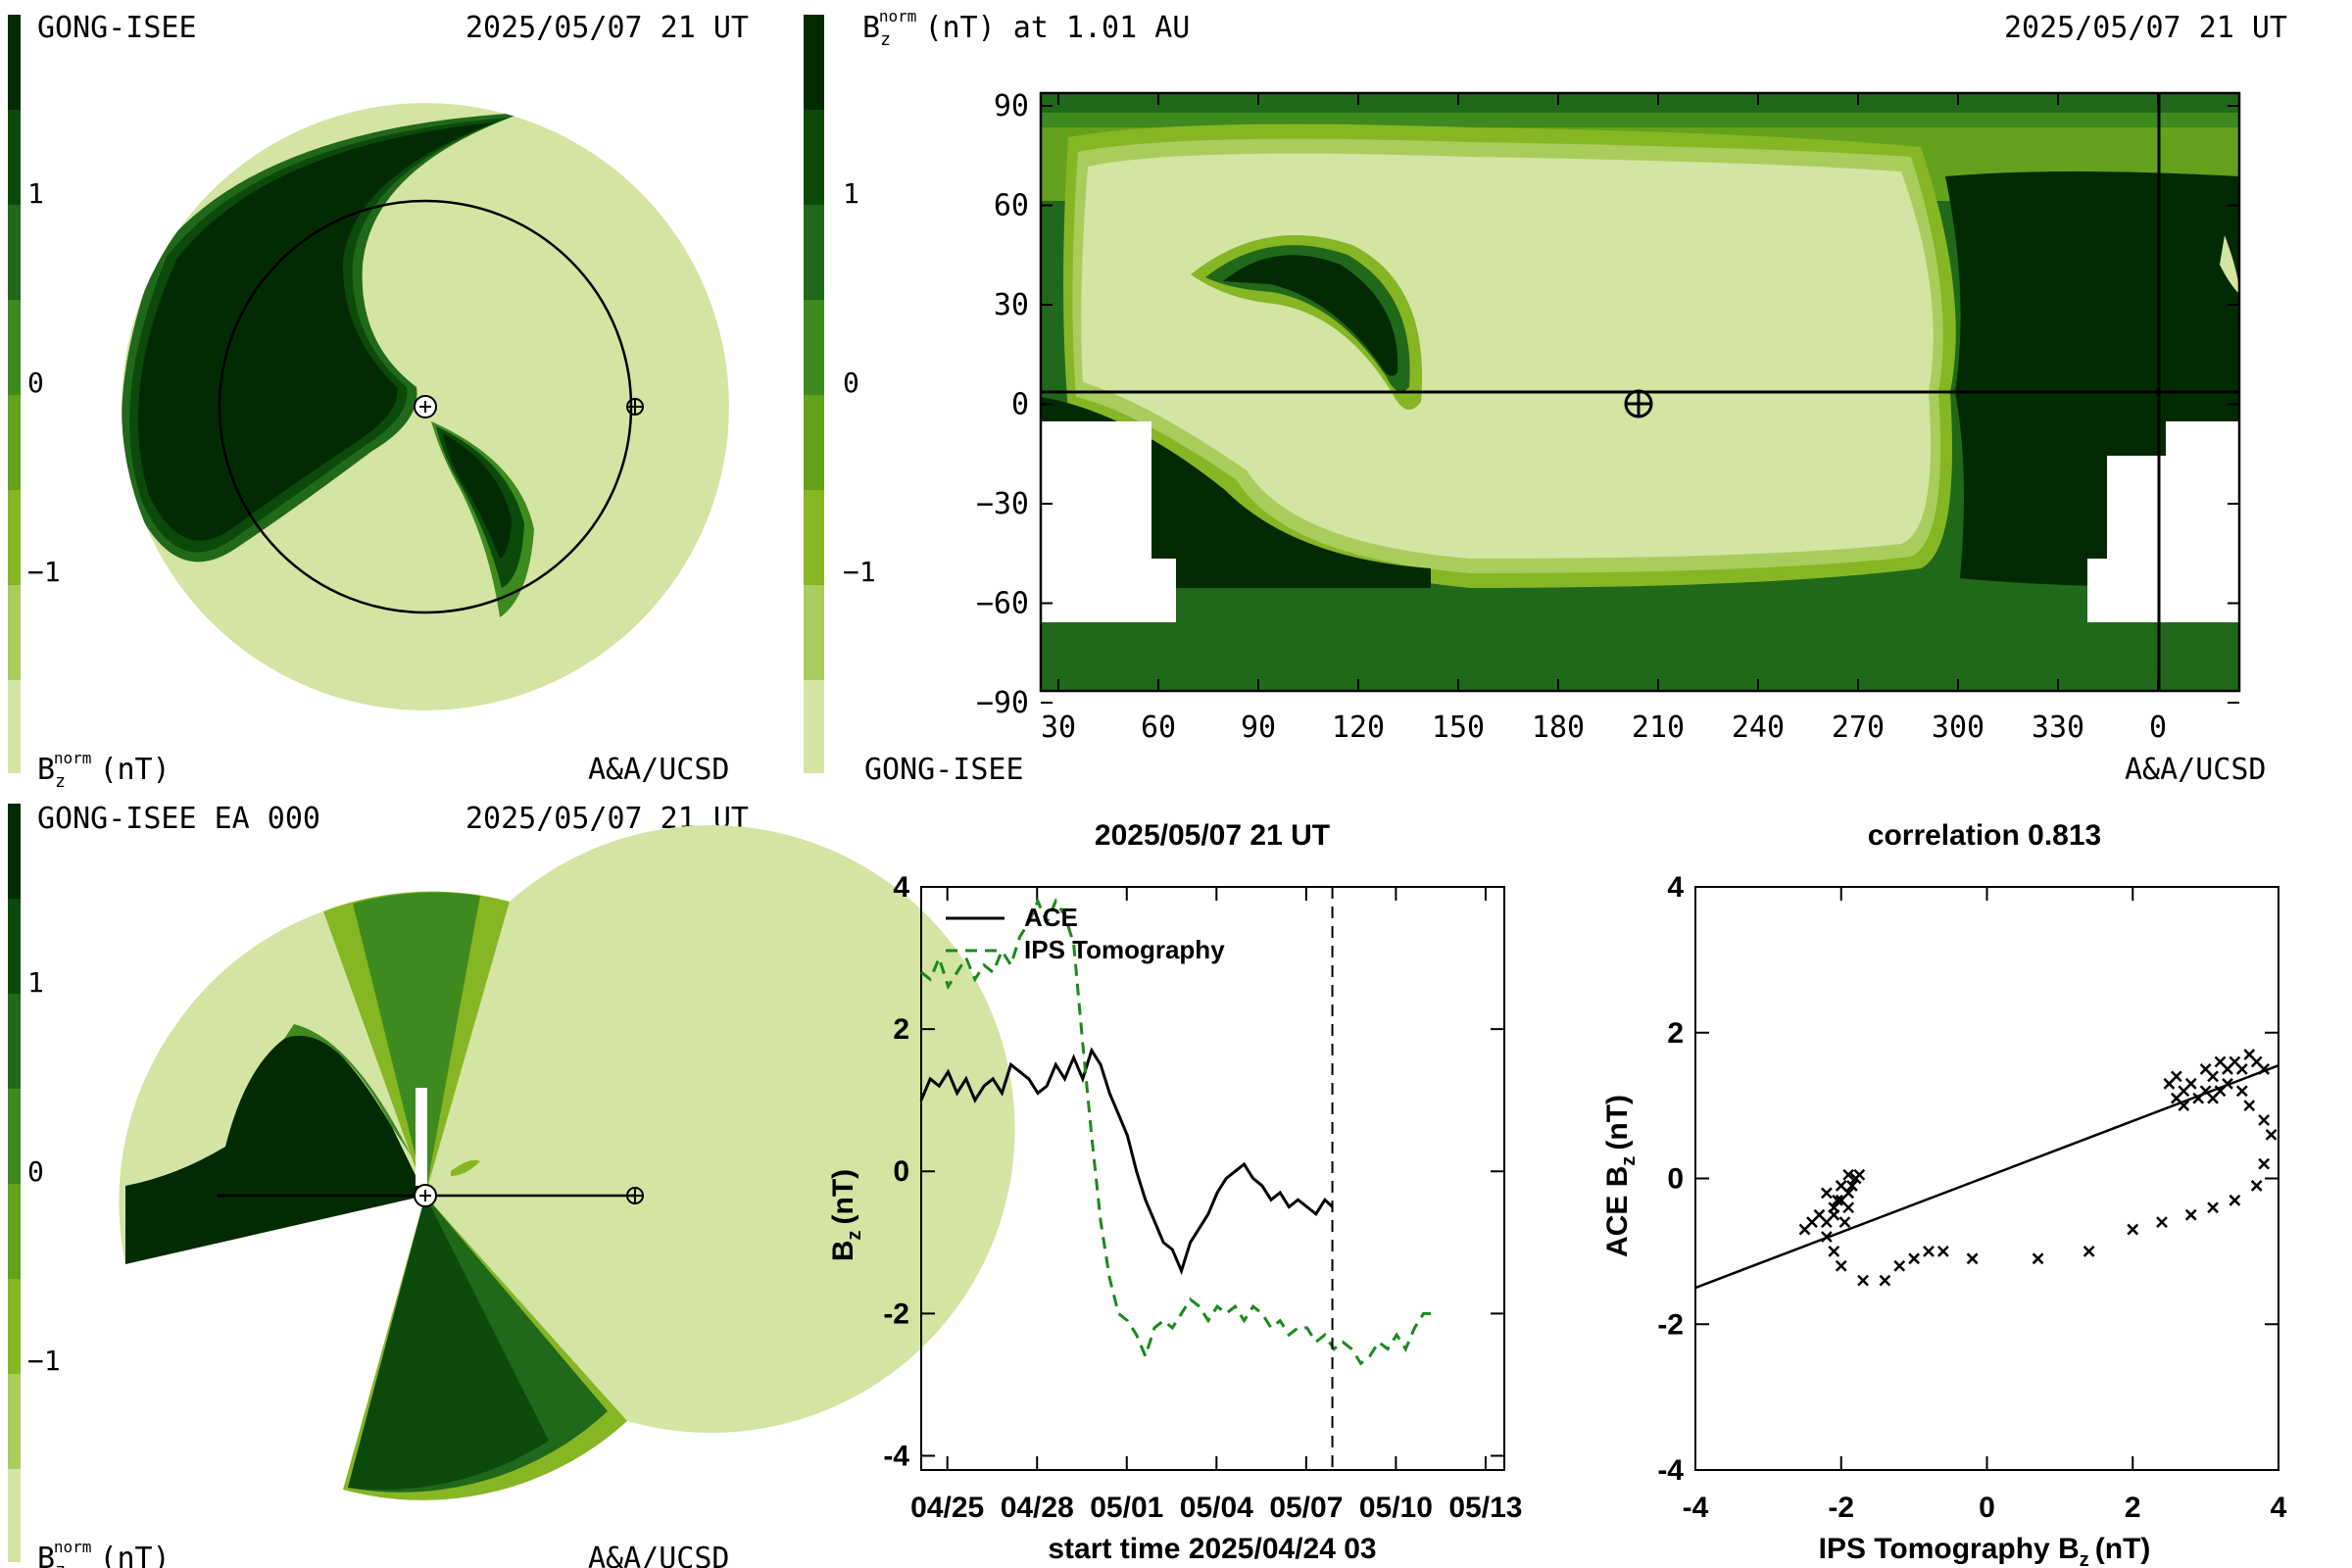  I want to click on lat-tick-label: 90, so click(1011, 106).